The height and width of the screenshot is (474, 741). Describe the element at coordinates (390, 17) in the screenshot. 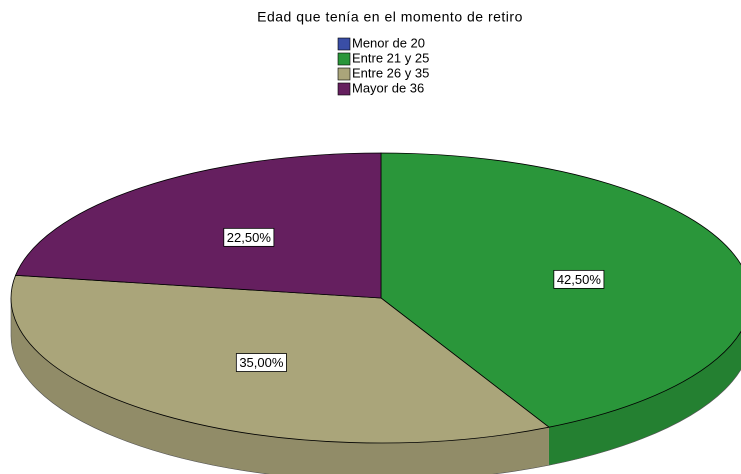

I see `chart-title: Edad que tenía en el momento de retiro` at that location.